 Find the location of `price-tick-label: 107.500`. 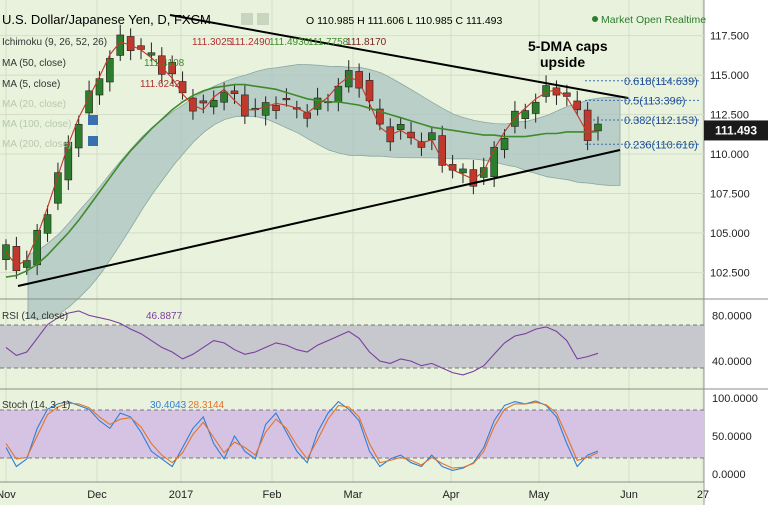

price-tick-label: 107.500 is located at coordinates (730, 194).